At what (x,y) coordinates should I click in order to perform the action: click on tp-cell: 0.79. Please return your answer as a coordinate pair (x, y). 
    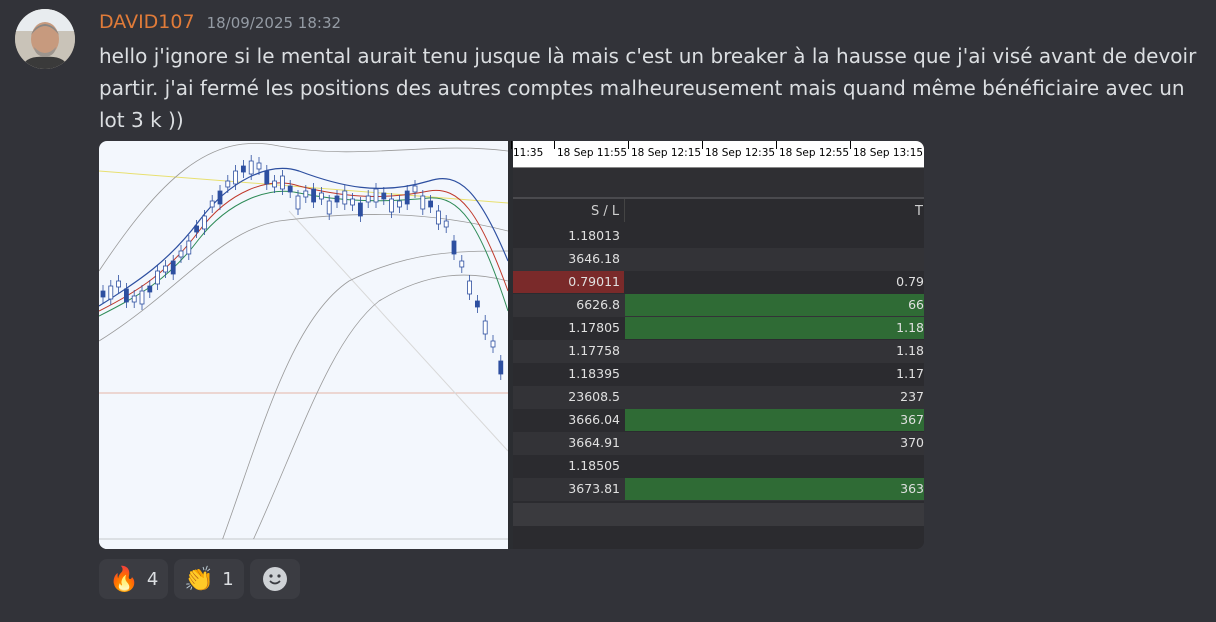
    Looking at the image, I should click on (910, 281).